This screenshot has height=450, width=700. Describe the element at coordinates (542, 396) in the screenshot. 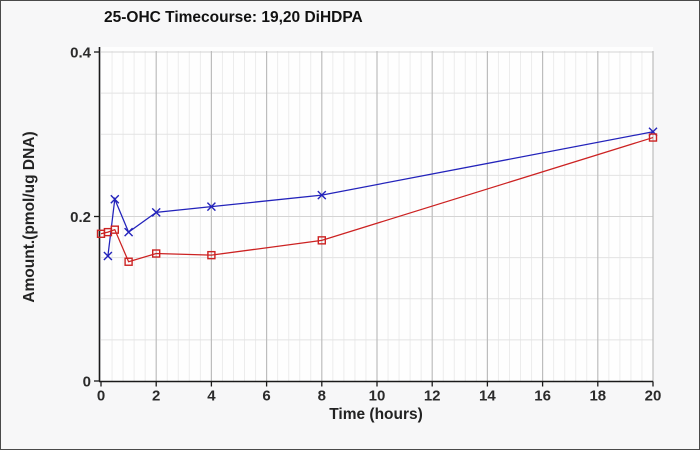

I see `x-tick-label: 16` at that location.